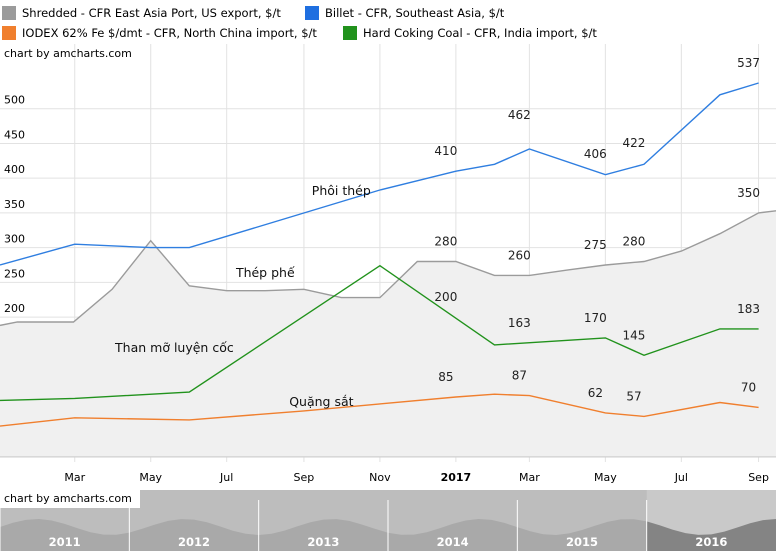 This screenshot has height=551, width=776. I want to click on data-label: 462, so click(519, 115).